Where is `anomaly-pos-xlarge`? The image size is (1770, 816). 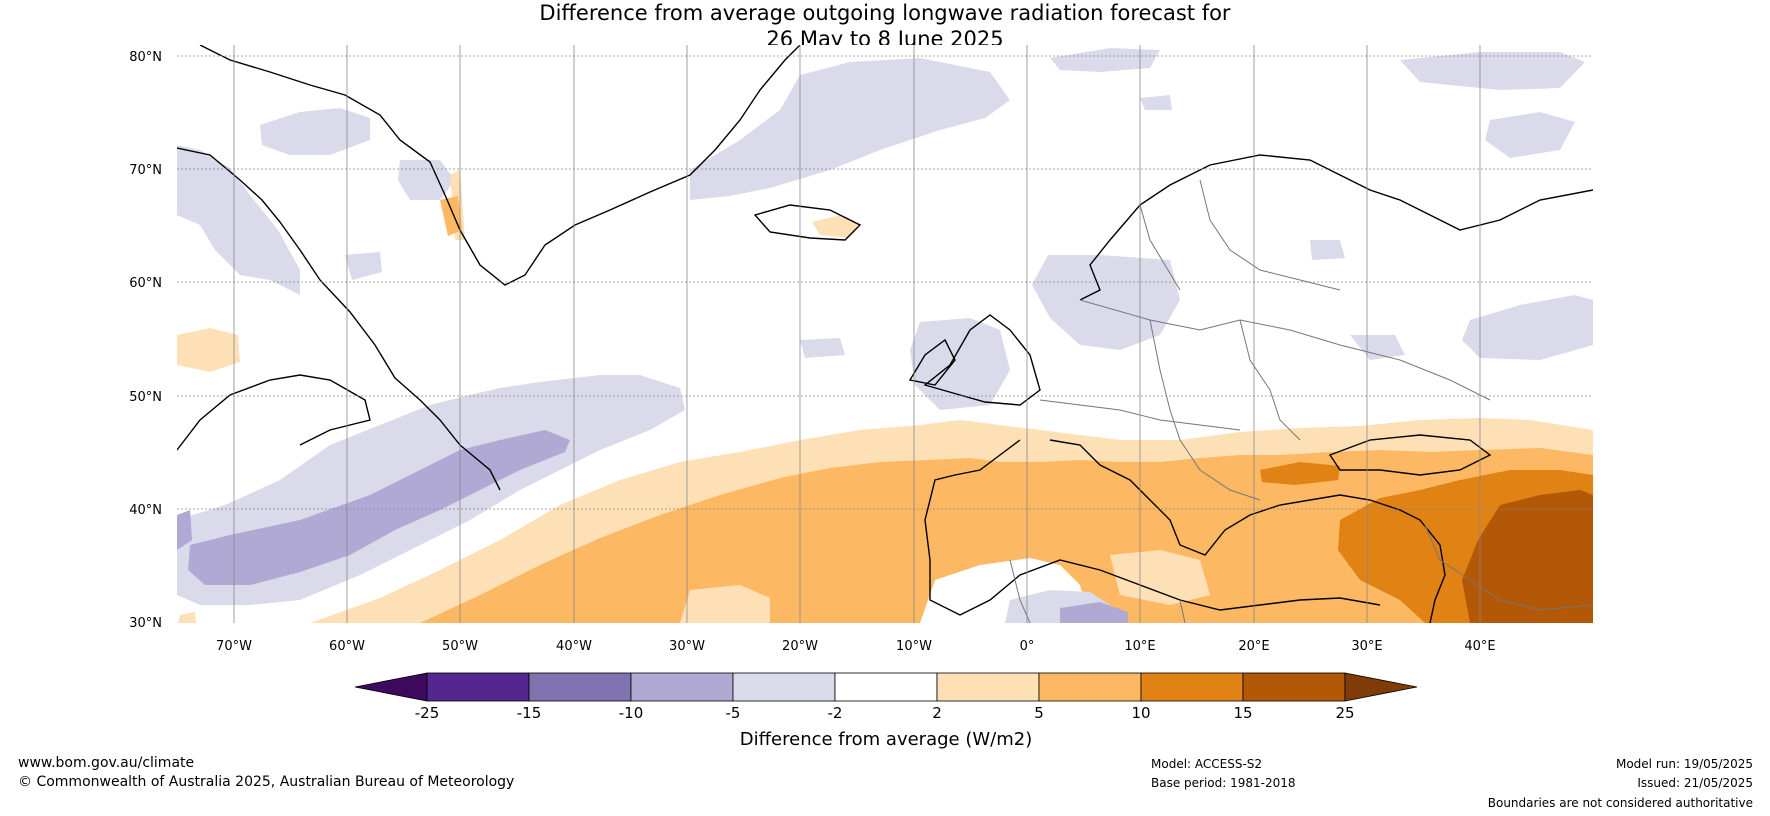 anomaly-pos-xlarge is located at coordinates (1527, 556).